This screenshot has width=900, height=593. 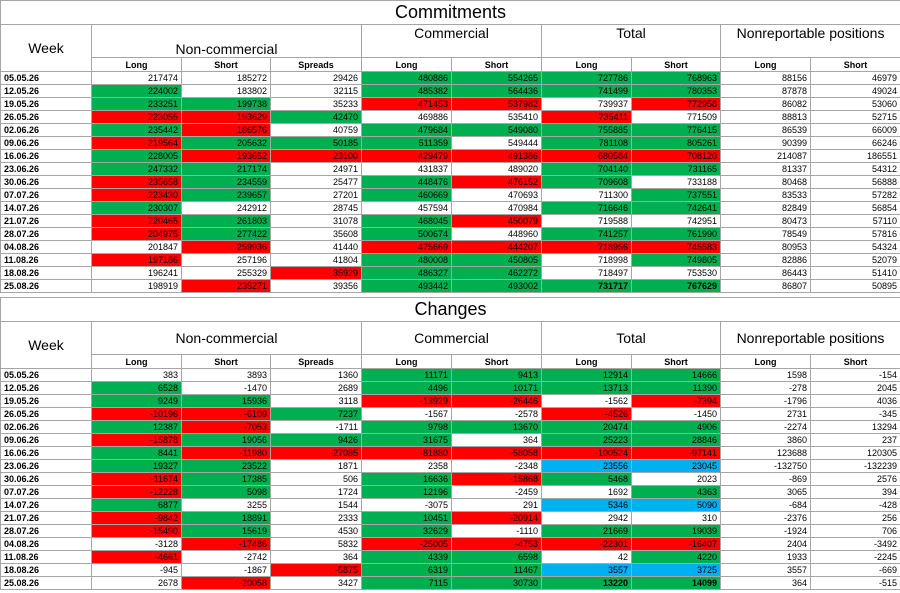 What do you see at coordinates (676, 169) in the screenshot?
I see `value-cell: 731165` at bounding box center [676, 169].